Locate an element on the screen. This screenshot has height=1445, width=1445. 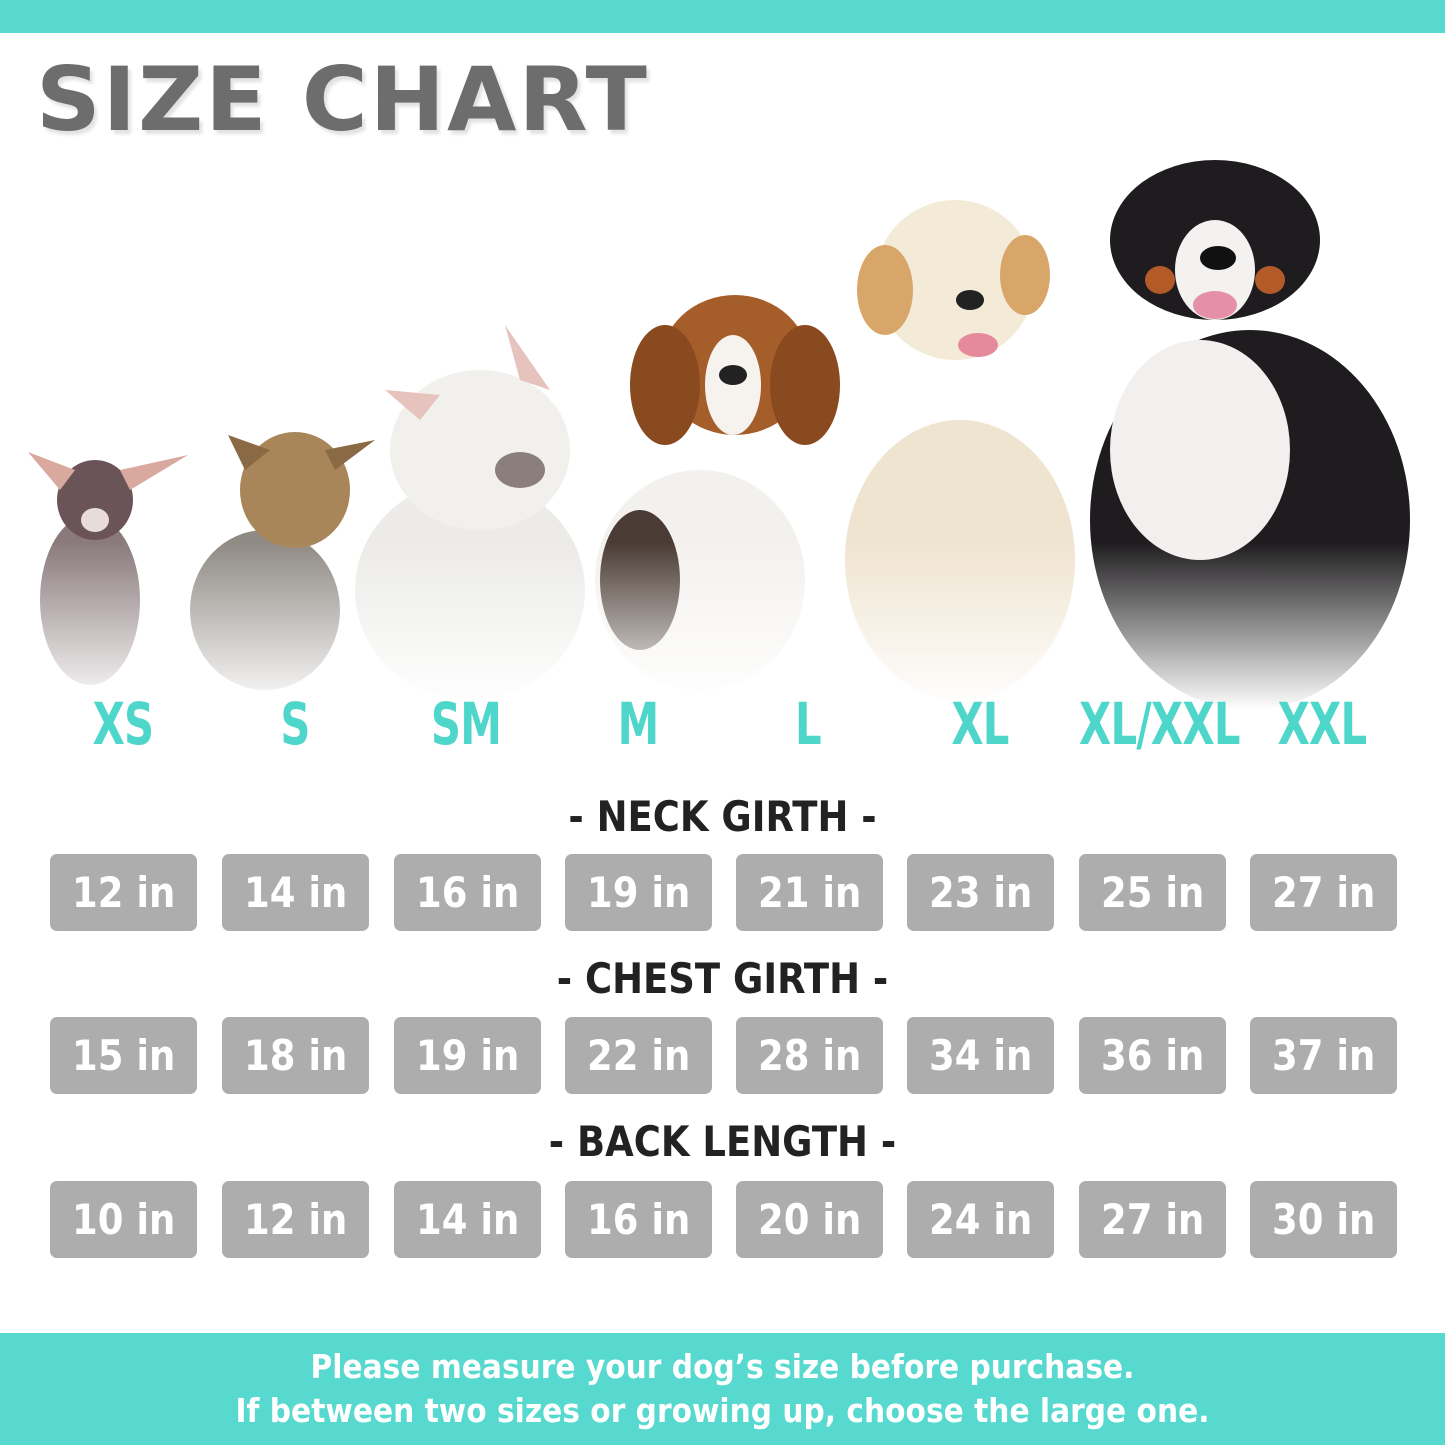
neck-girth-cell: 21 in is located at coordinates (809, 892).